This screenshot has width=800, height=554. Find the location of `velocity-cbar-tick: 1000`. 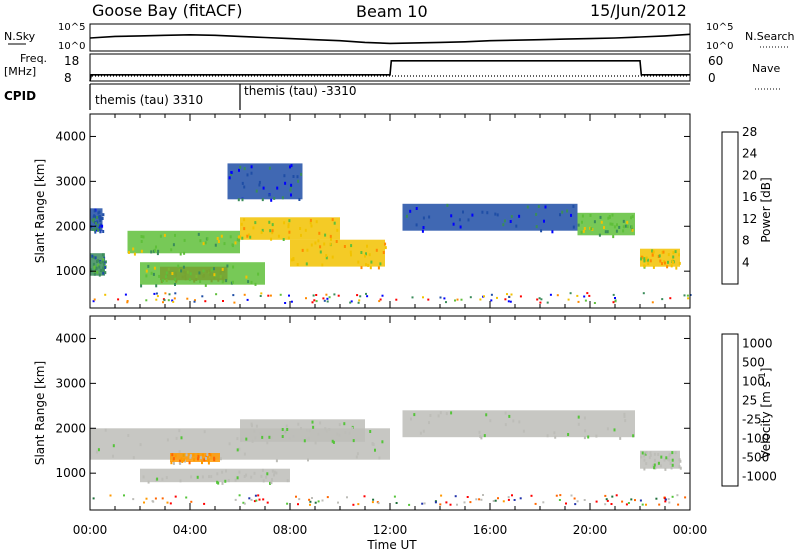

velocity-cbar-tick: 1000 is located at coordinates (757, 344).